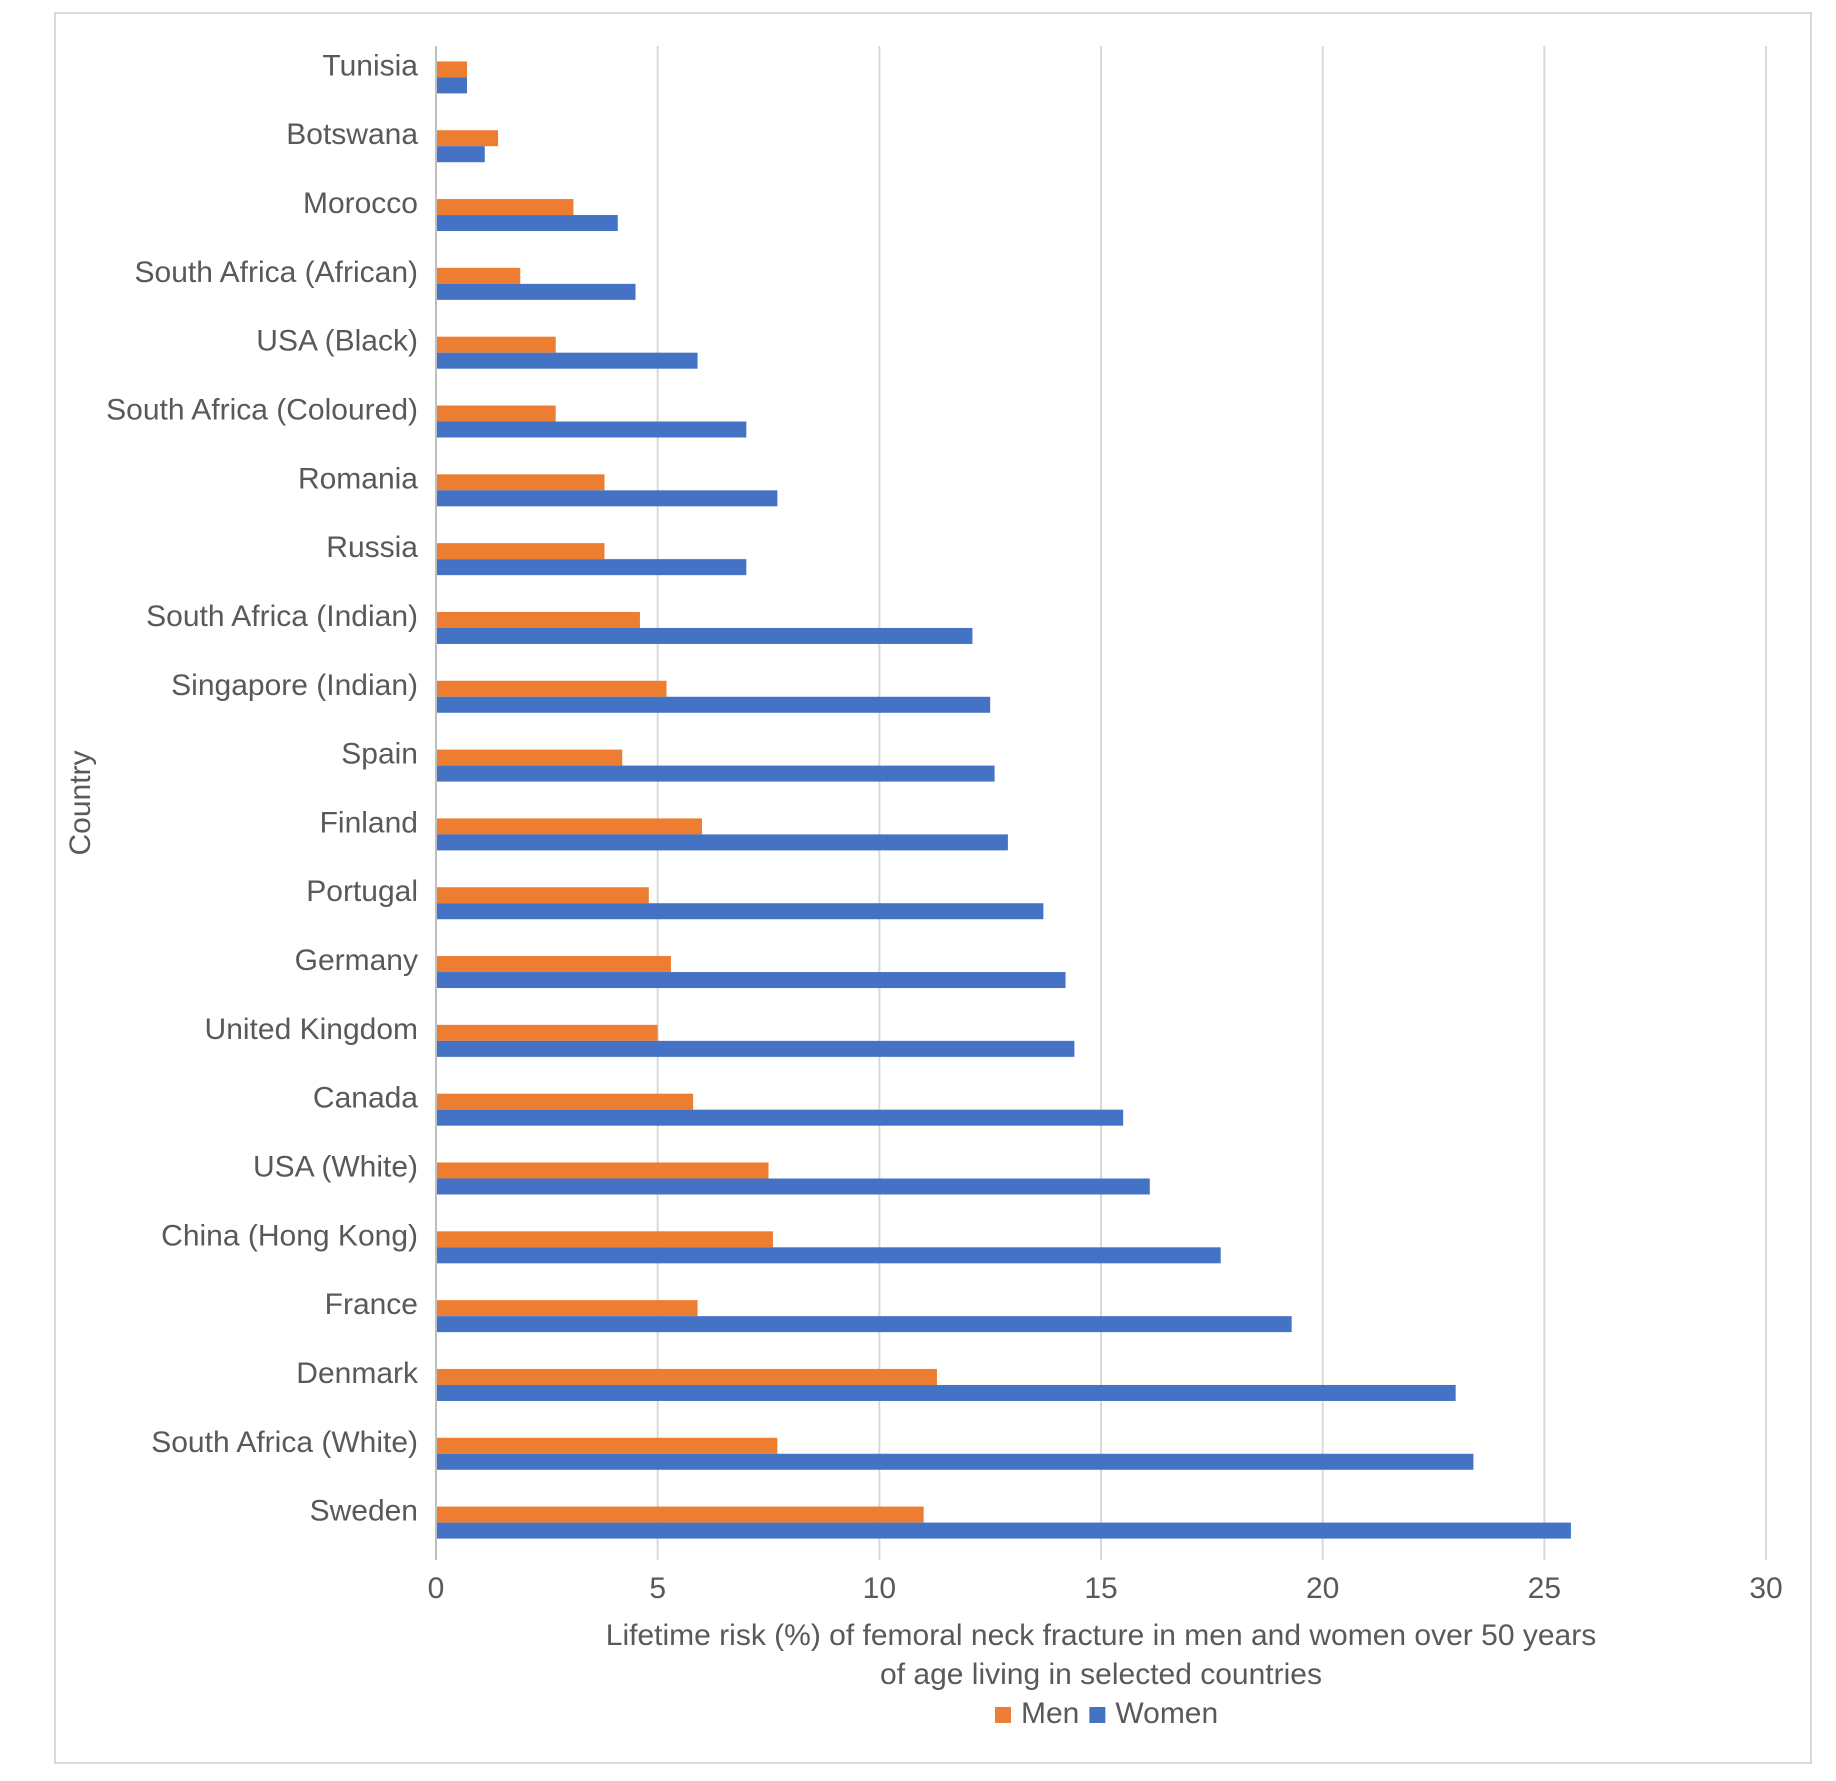 The height and width of the screenshot is (1781, 1836). I want to click on x-tick-label: 10, so click(879, 1588).